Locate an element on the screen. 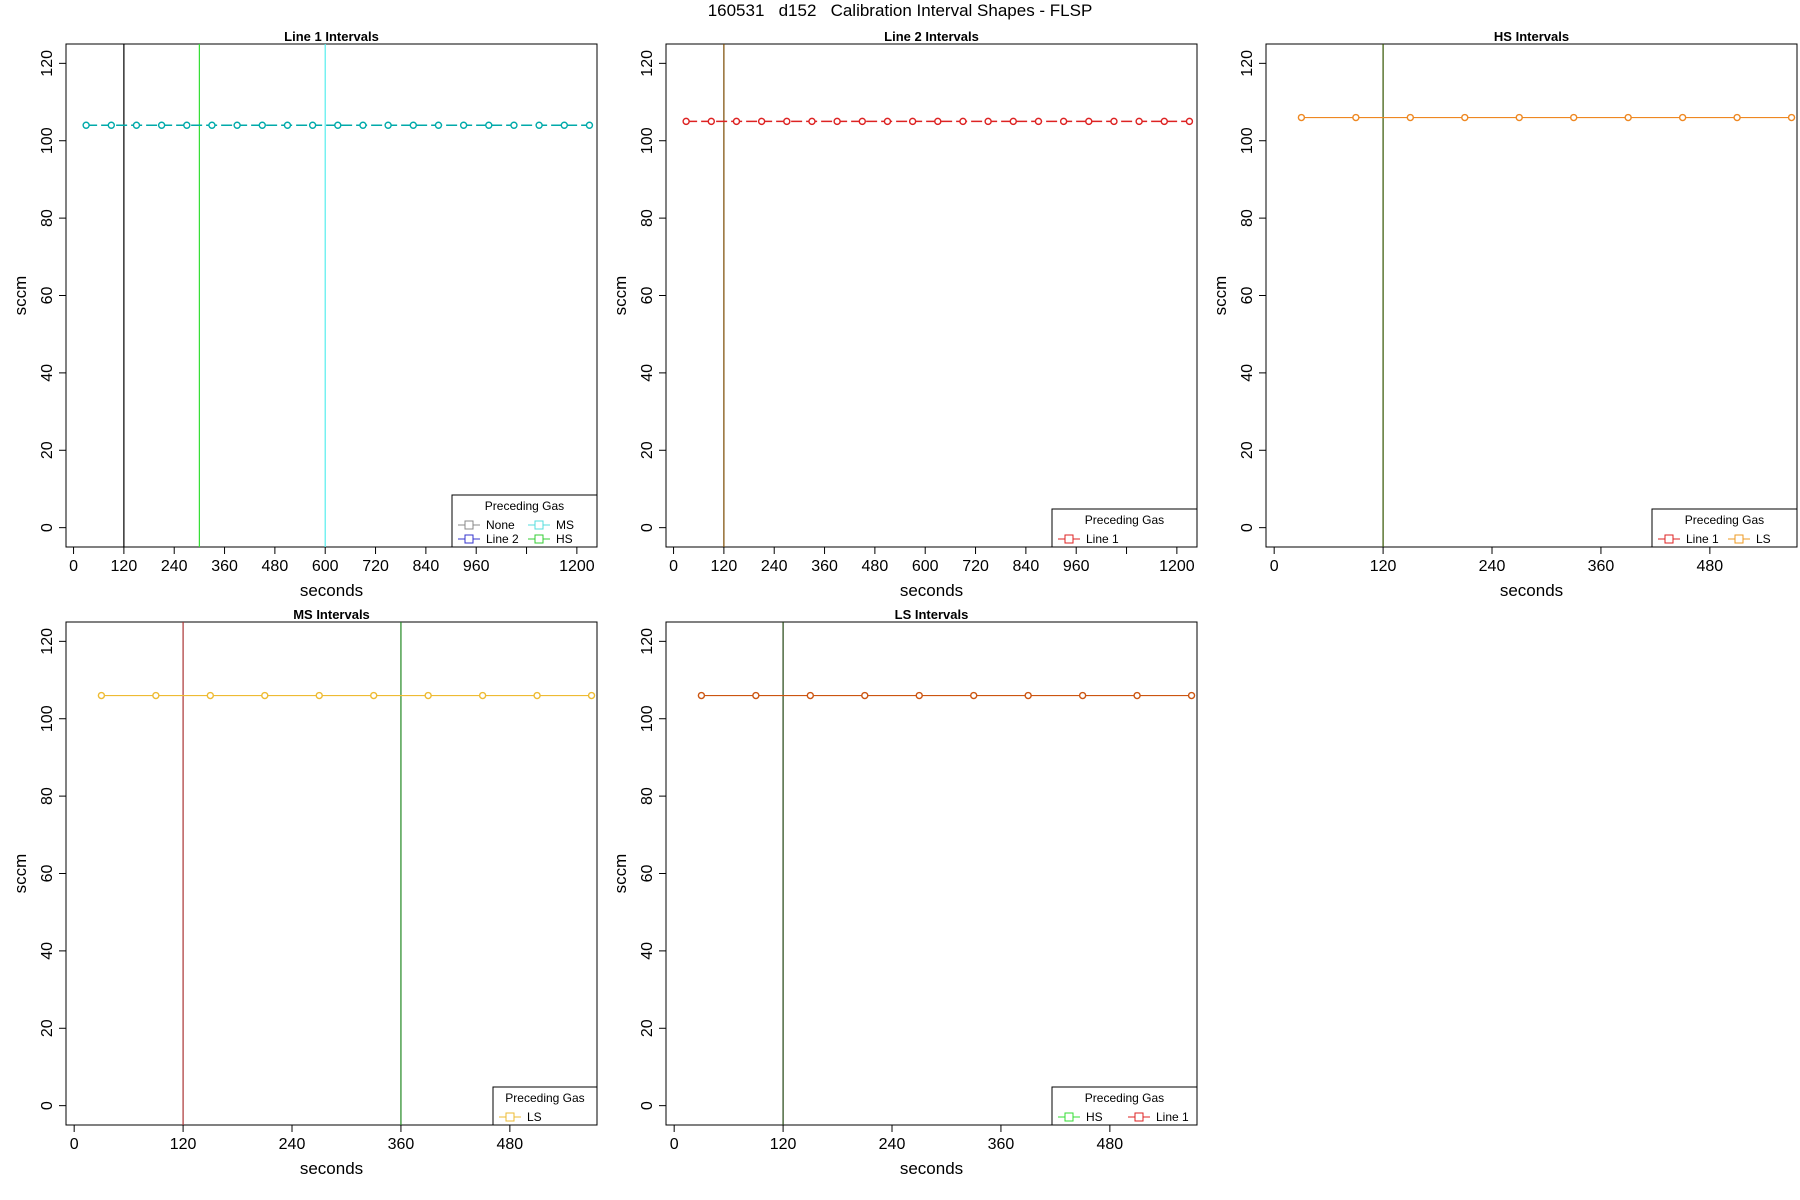 The height and width of the screenshot is (1200, 1800). legend-entry-none: None is located at coordinates (486, 525).